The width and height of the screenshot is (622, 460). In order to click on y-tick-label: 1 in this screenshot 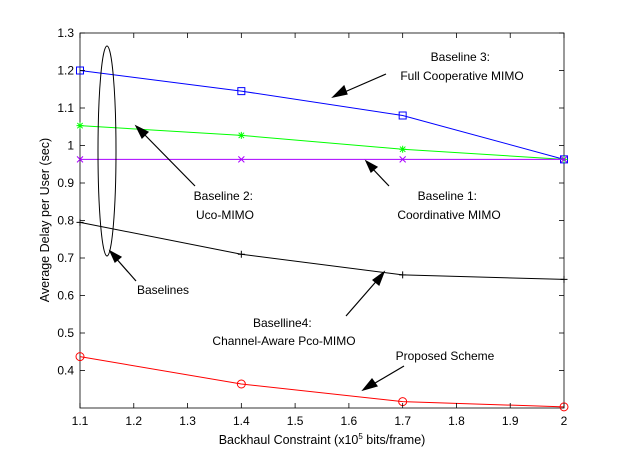, I will do `click(70, 146)`.